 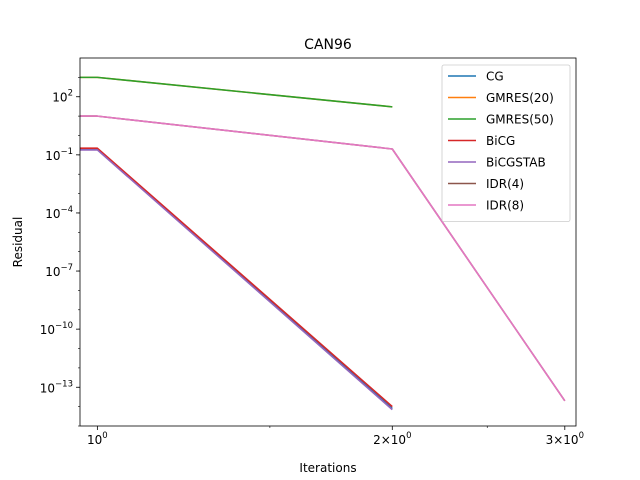 What do you see at coordinates (495, 77) in the screenshot?
I see `legend-label: CG` at bounding box center [495, 77].